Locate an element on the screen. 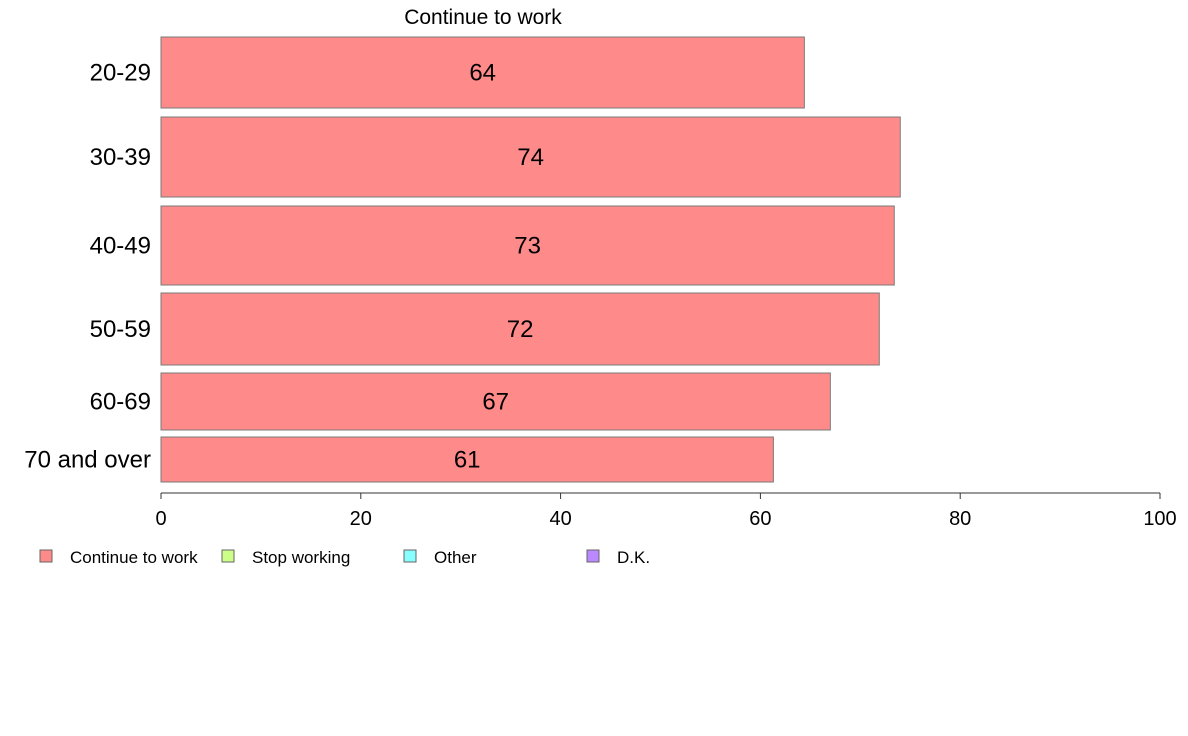 This screenshot has height=736, width=1188. category-label: 60-69 is located at coordinates (120, 402).